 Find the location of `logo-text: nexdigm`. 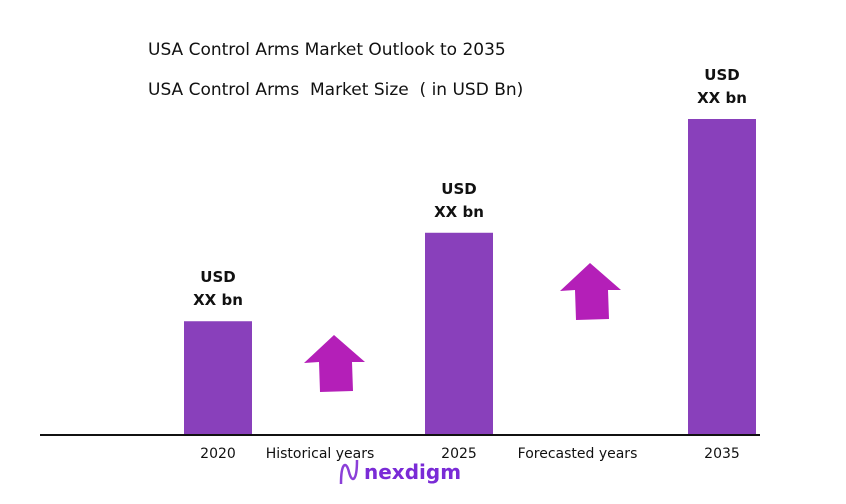

logo-text: nexdigm is located at coordinates (413, 472).